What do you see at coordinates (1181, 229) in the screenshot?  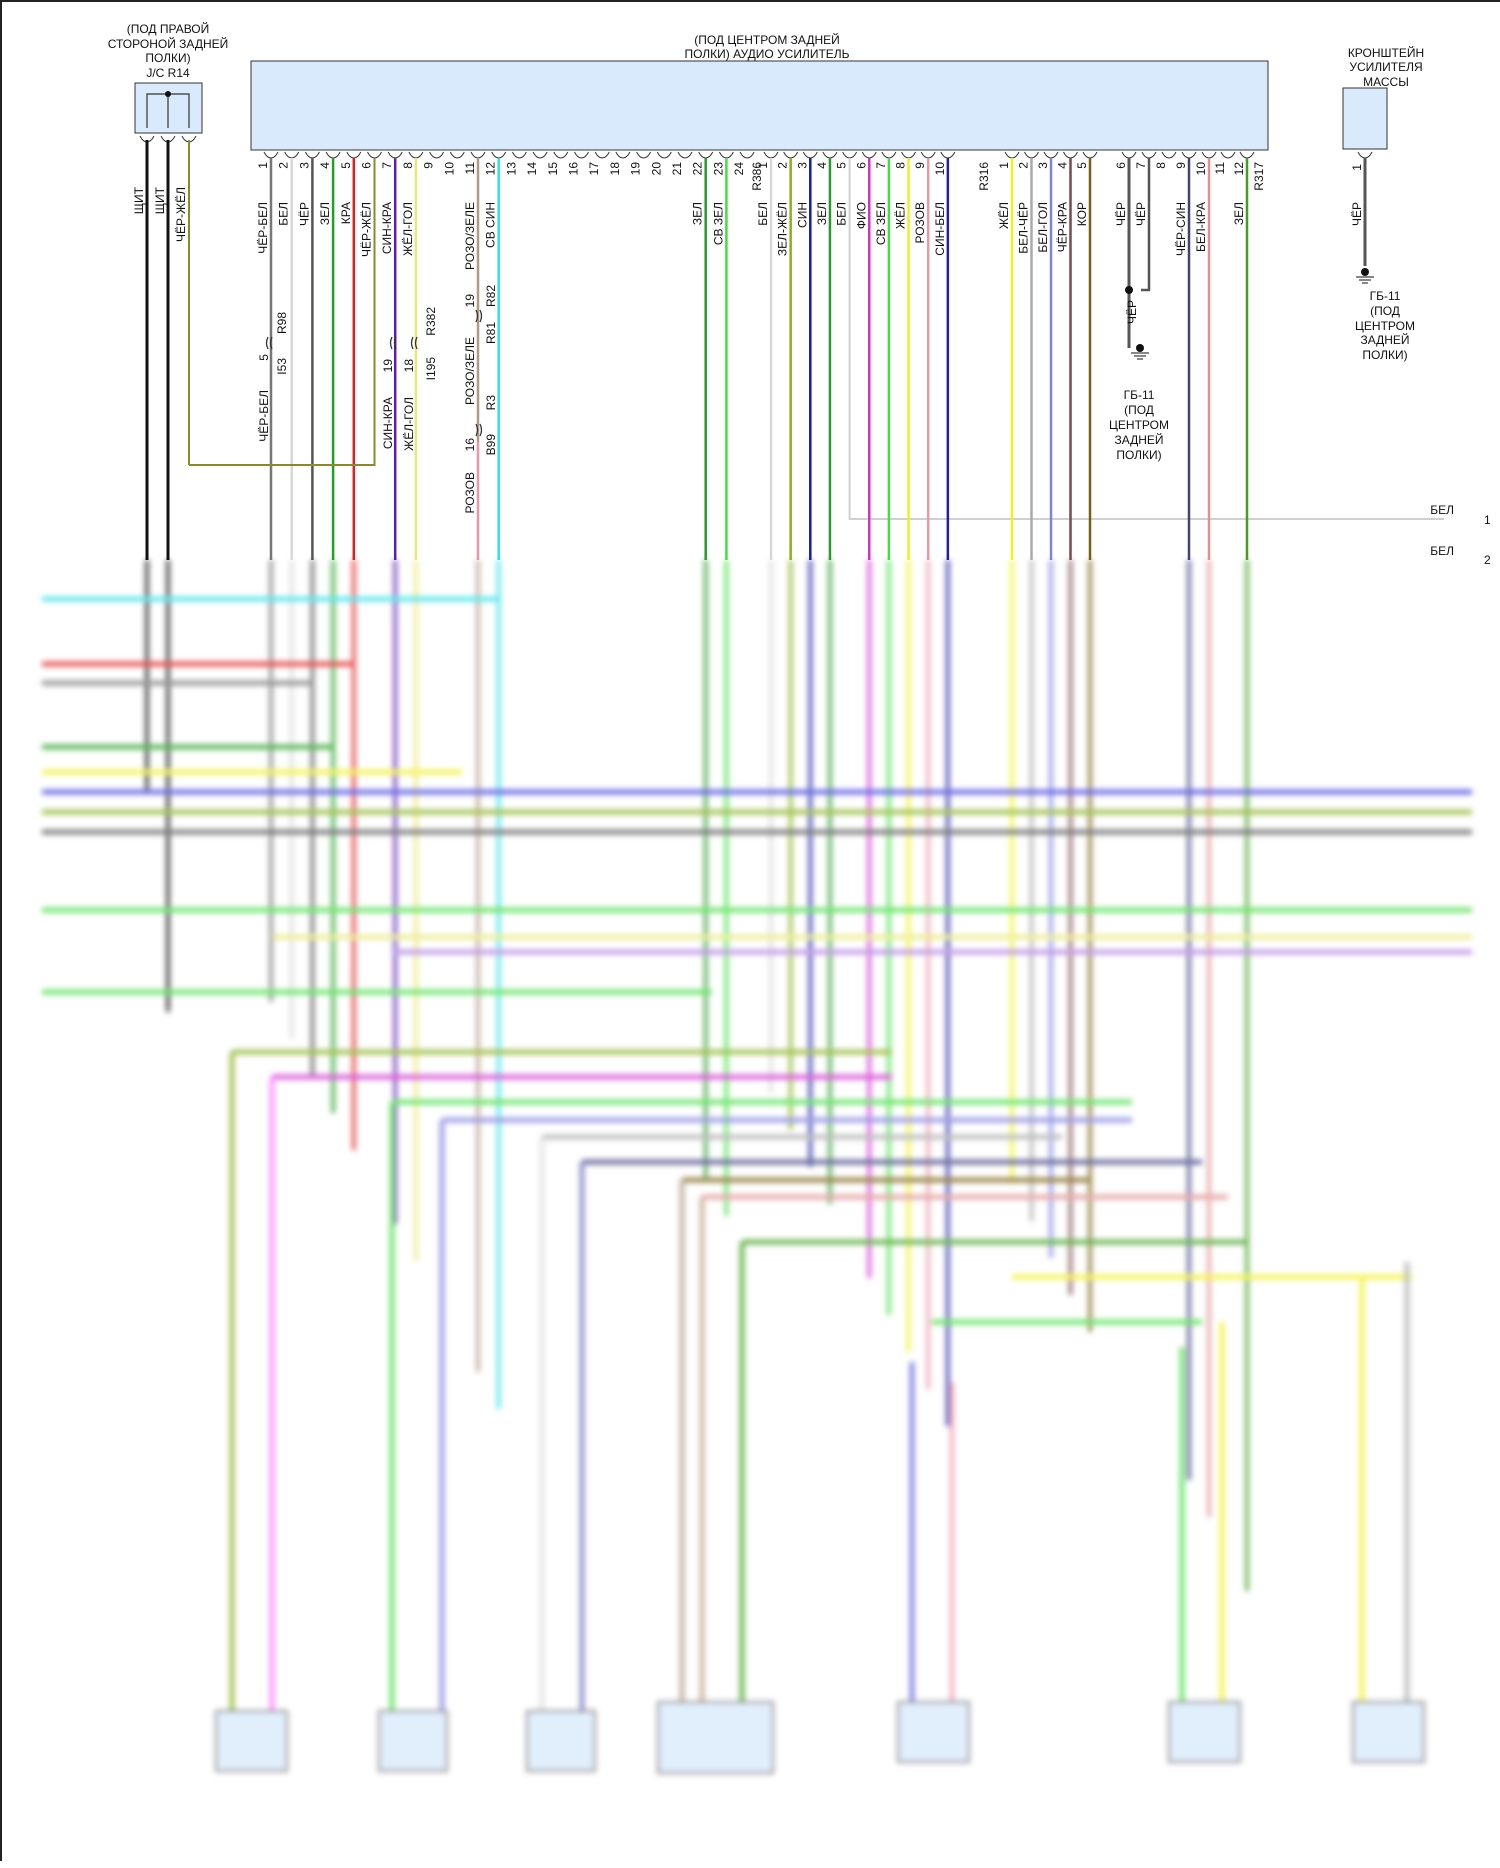 I see `wire-label: ЧЁР-СИН` at bounding box center [1181, 229].